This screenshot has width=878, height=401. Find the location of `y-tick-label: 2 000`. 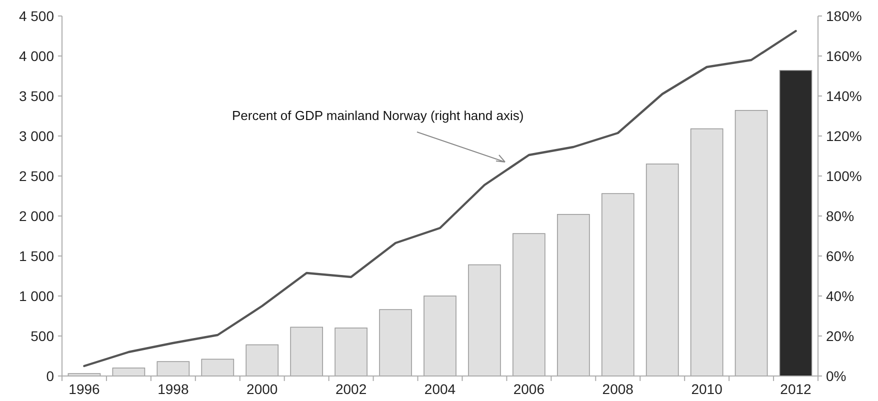

y-tick-label: 2 000 is located at coordinates (36, 216).